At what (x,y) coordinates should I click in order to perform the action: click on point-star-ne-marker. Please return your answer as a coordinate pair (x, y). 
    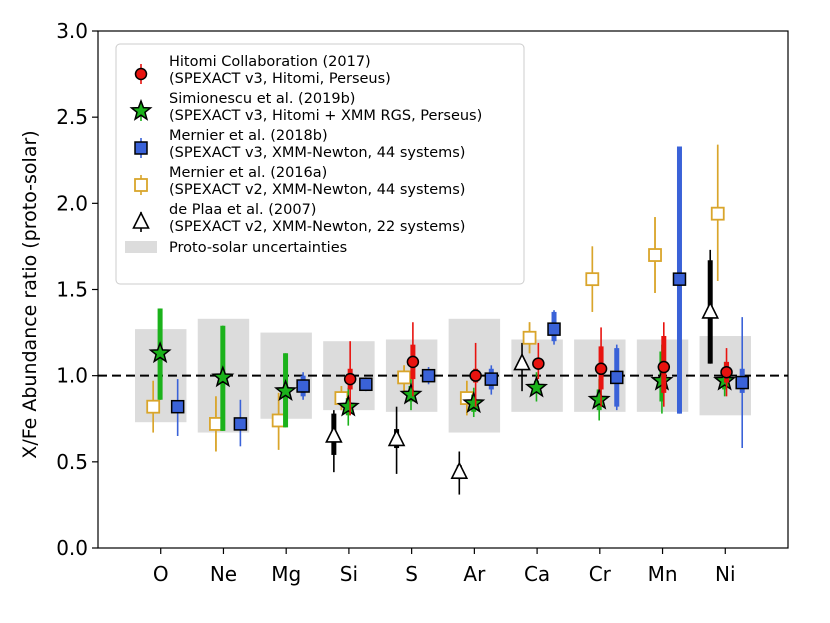
    Looking at the image, I should click on (223, 376).